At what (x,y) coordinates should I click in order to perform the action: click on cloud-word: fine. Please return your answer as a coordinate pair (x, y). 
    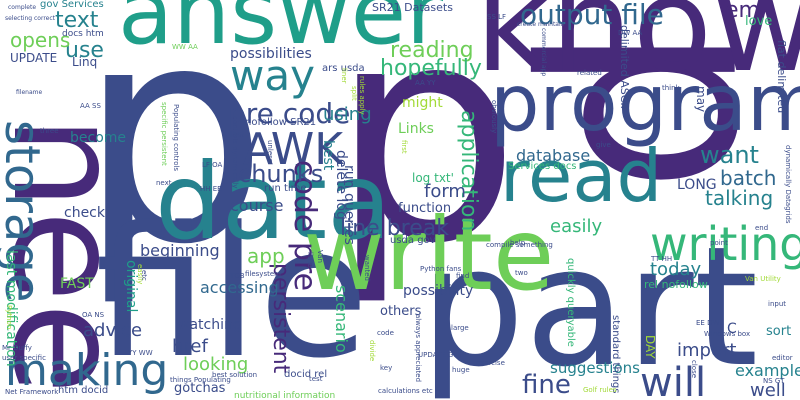
    Looking at the image, I should click on (546, 385).